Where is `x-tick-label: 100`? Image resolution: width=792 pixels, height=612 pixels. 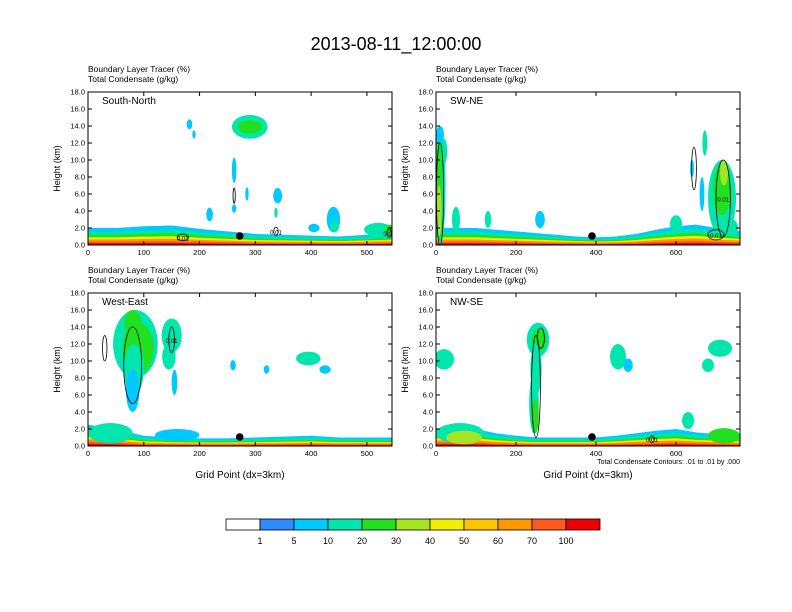
x-tick-label: 100 is located at coordinates (144, 252).